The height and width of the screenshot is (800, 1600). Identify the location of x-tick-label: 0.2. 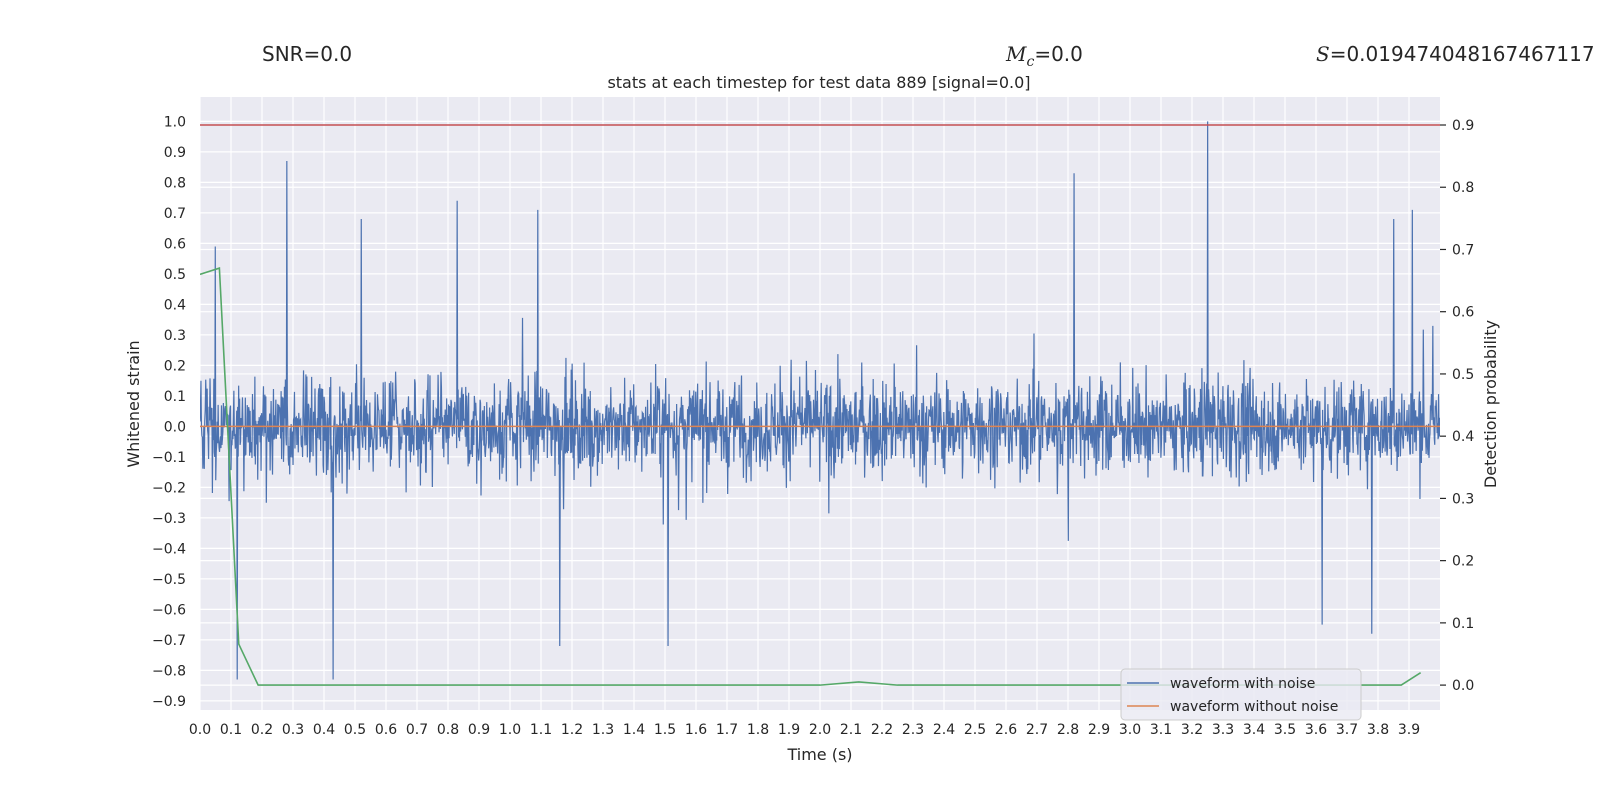
(262, 730).